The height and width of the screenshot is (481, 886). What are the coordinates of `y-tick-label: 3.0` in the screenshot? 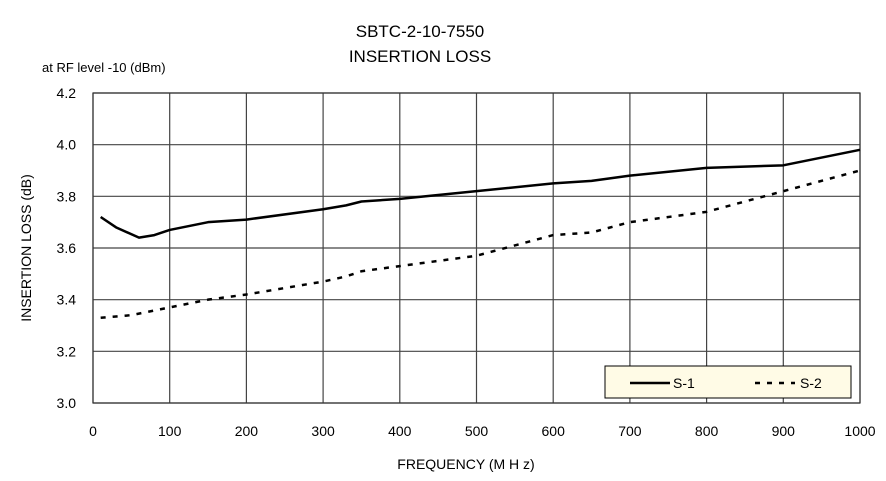 It's located at (67, 403).